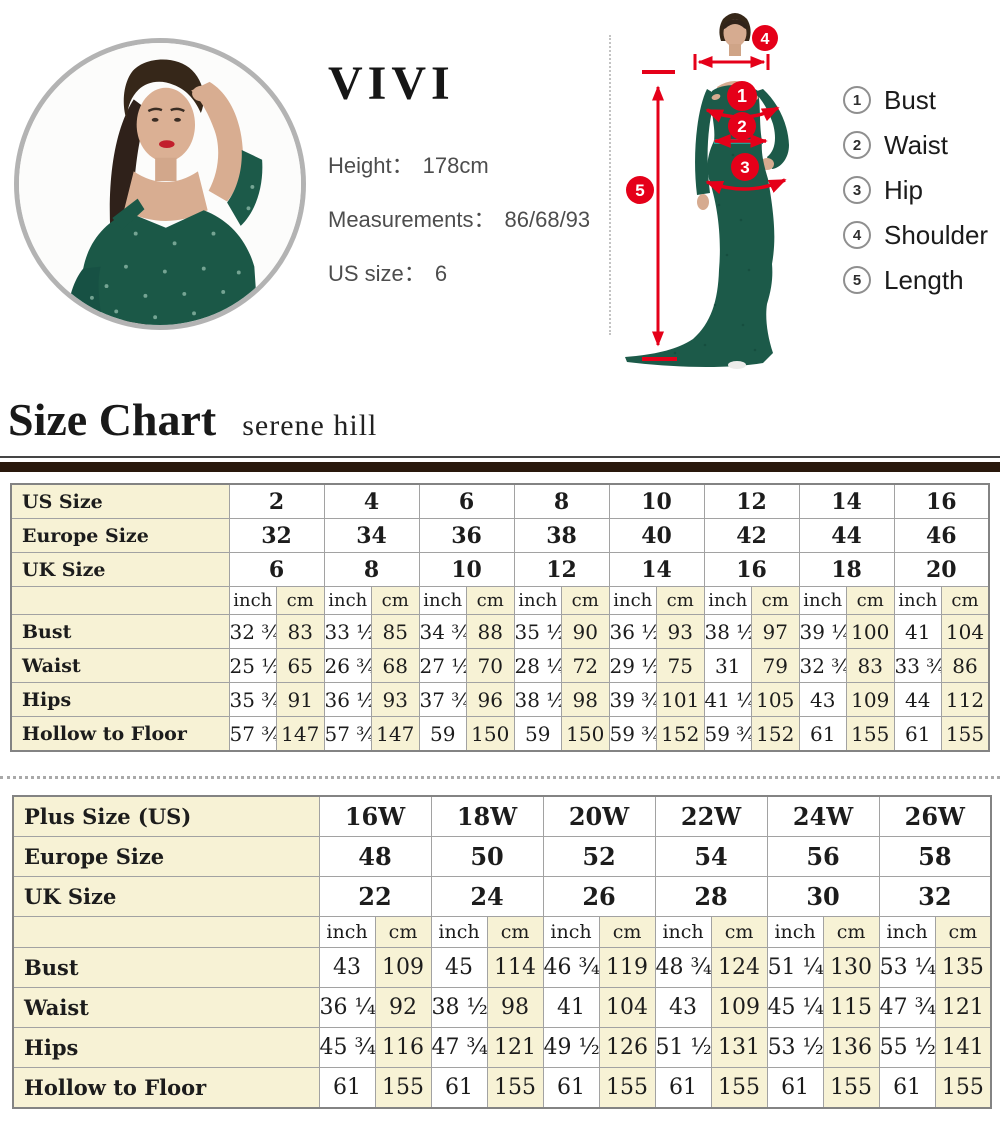 The image size is (1000, 1128). I want to click on size-value-cell: 54, so click(711, 856).